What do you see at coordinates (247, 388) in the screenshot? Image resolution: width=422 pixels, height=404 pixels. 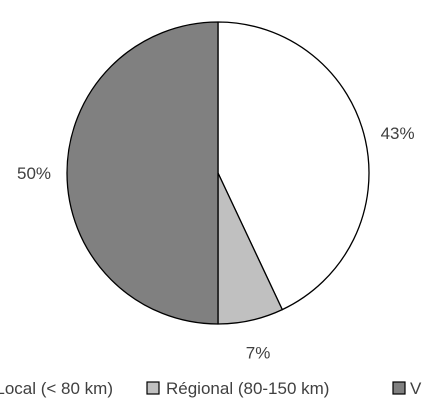 I see `legend-label-2: Régional (80-150 km)` at bounding box center [247, 388].